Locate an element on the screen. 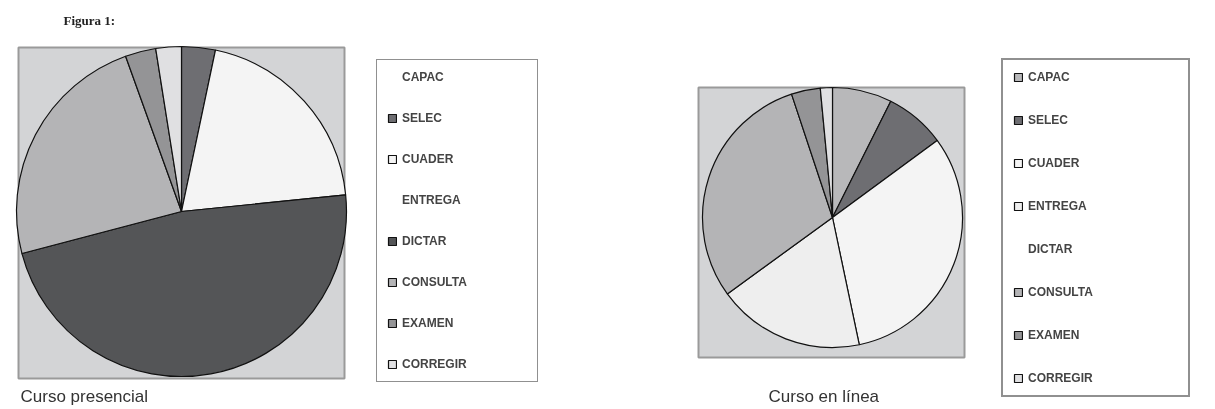  category-label: DICTAR is located at coordinates (1050, 249).